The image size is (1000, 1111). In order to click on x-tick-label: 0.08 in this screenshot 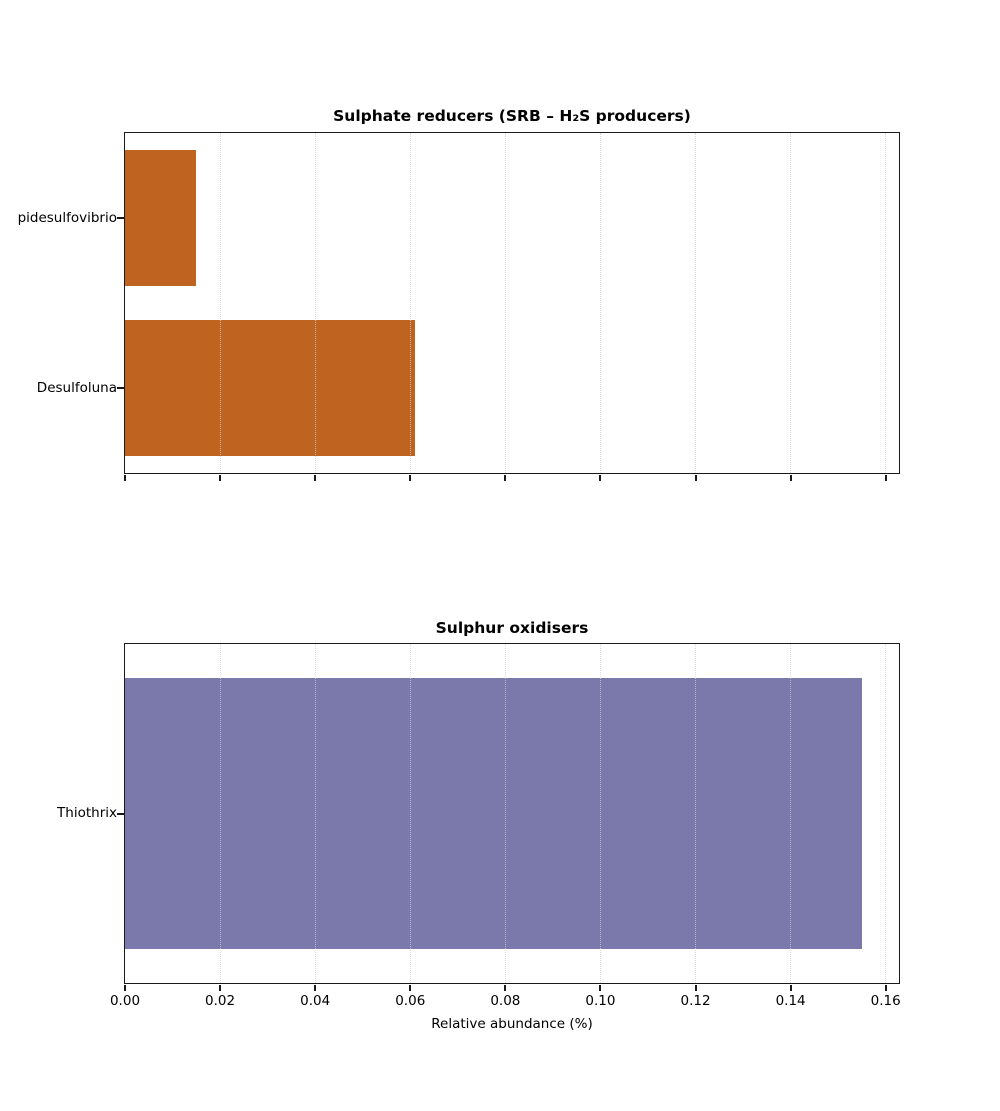, I will do `click(505, 1001)`.